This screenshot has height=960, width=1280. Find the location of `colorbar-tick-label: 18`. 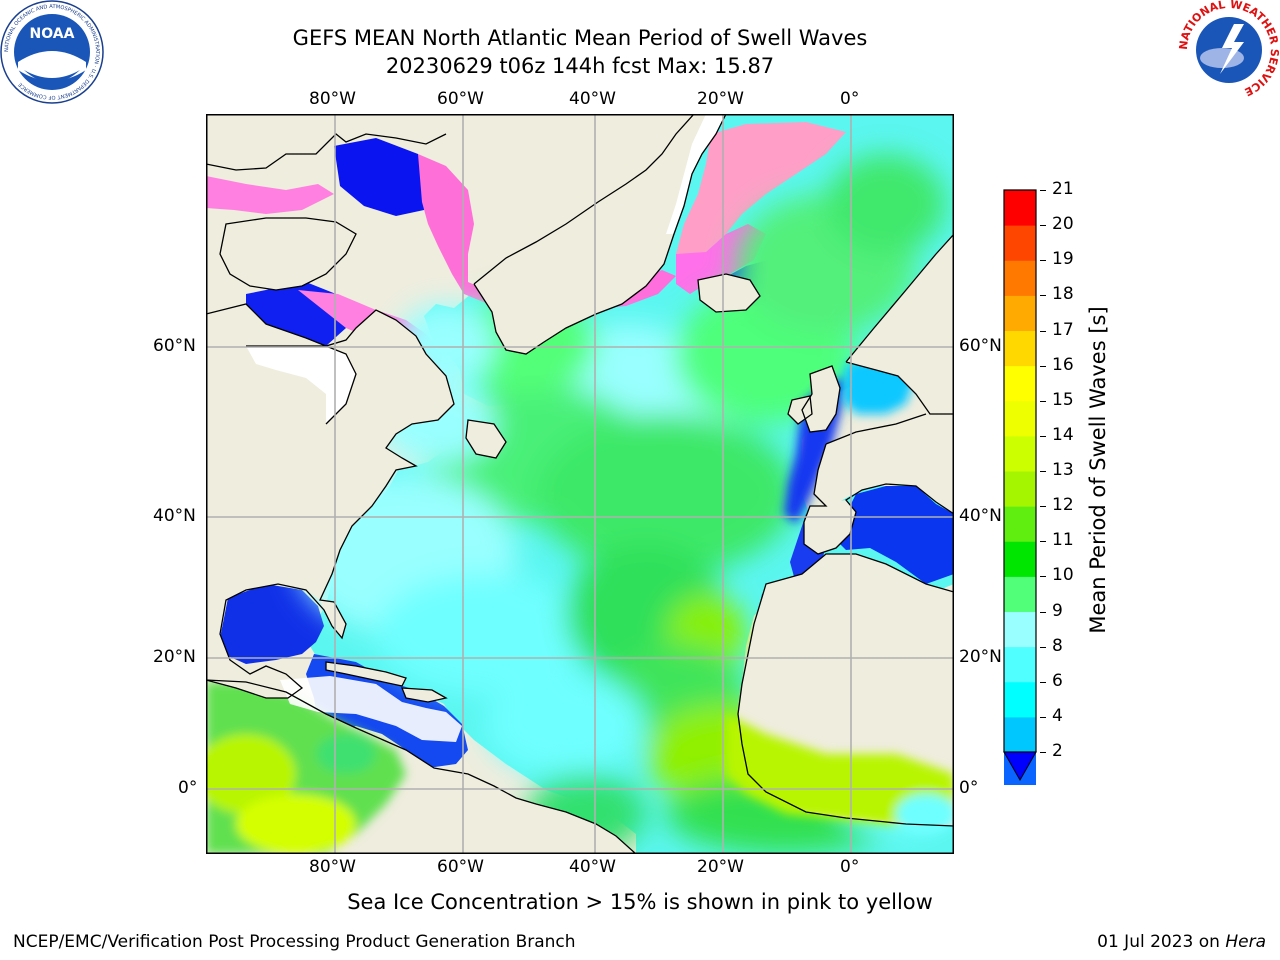

colorbar-tick-label: 18 is located at coordinates (1063, 294).